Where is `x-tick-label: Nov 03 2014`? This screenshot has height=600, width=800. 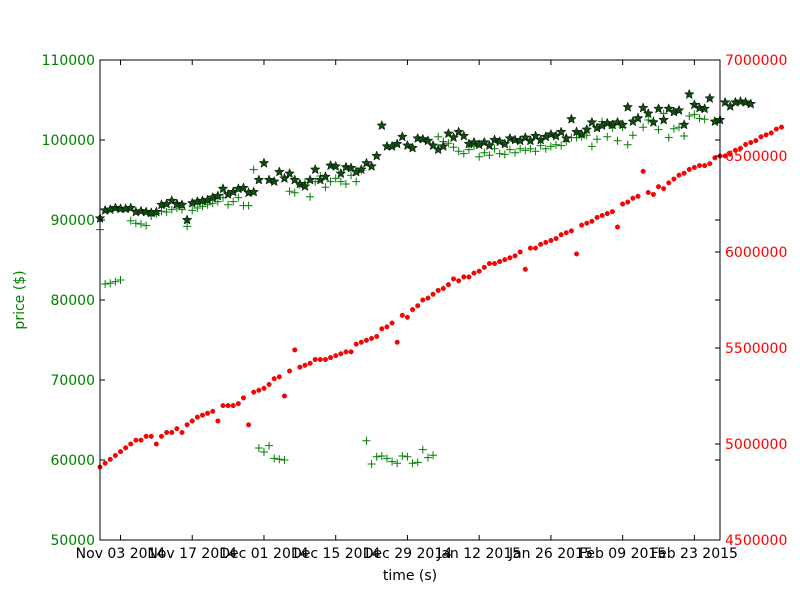 x-tick-label: Nov 03 2014 is located at coordinates (121, 554).